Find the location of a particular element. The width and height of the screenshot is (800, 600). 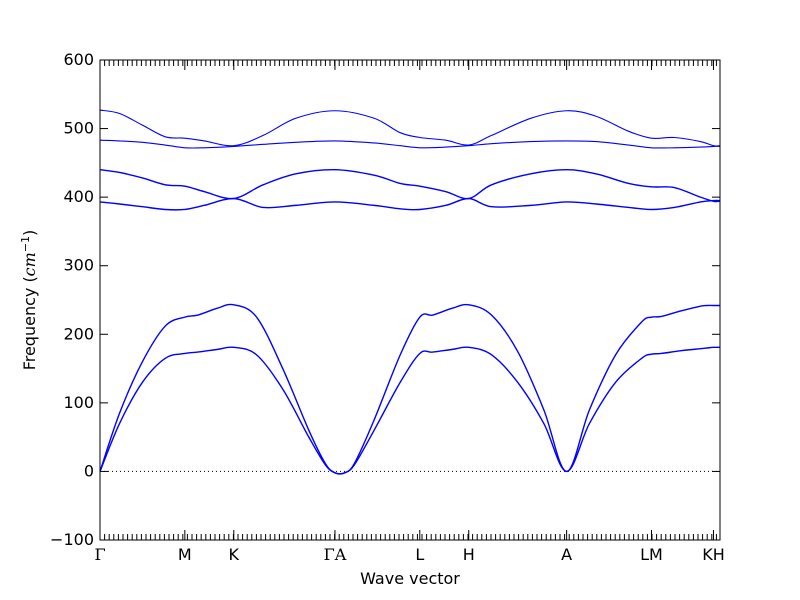

y-axis-title-unit: cm is located at coordinates (29, 264).